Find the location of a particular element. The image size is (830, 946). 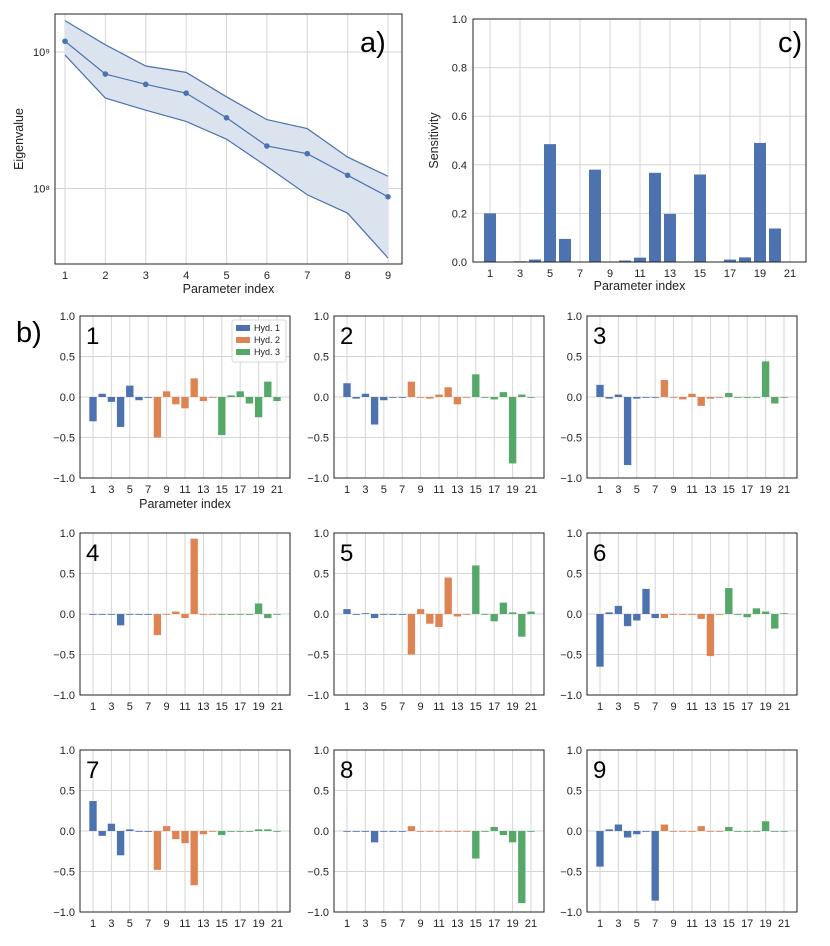

panel-letter-b: b) is located at coordinates (29, 333).